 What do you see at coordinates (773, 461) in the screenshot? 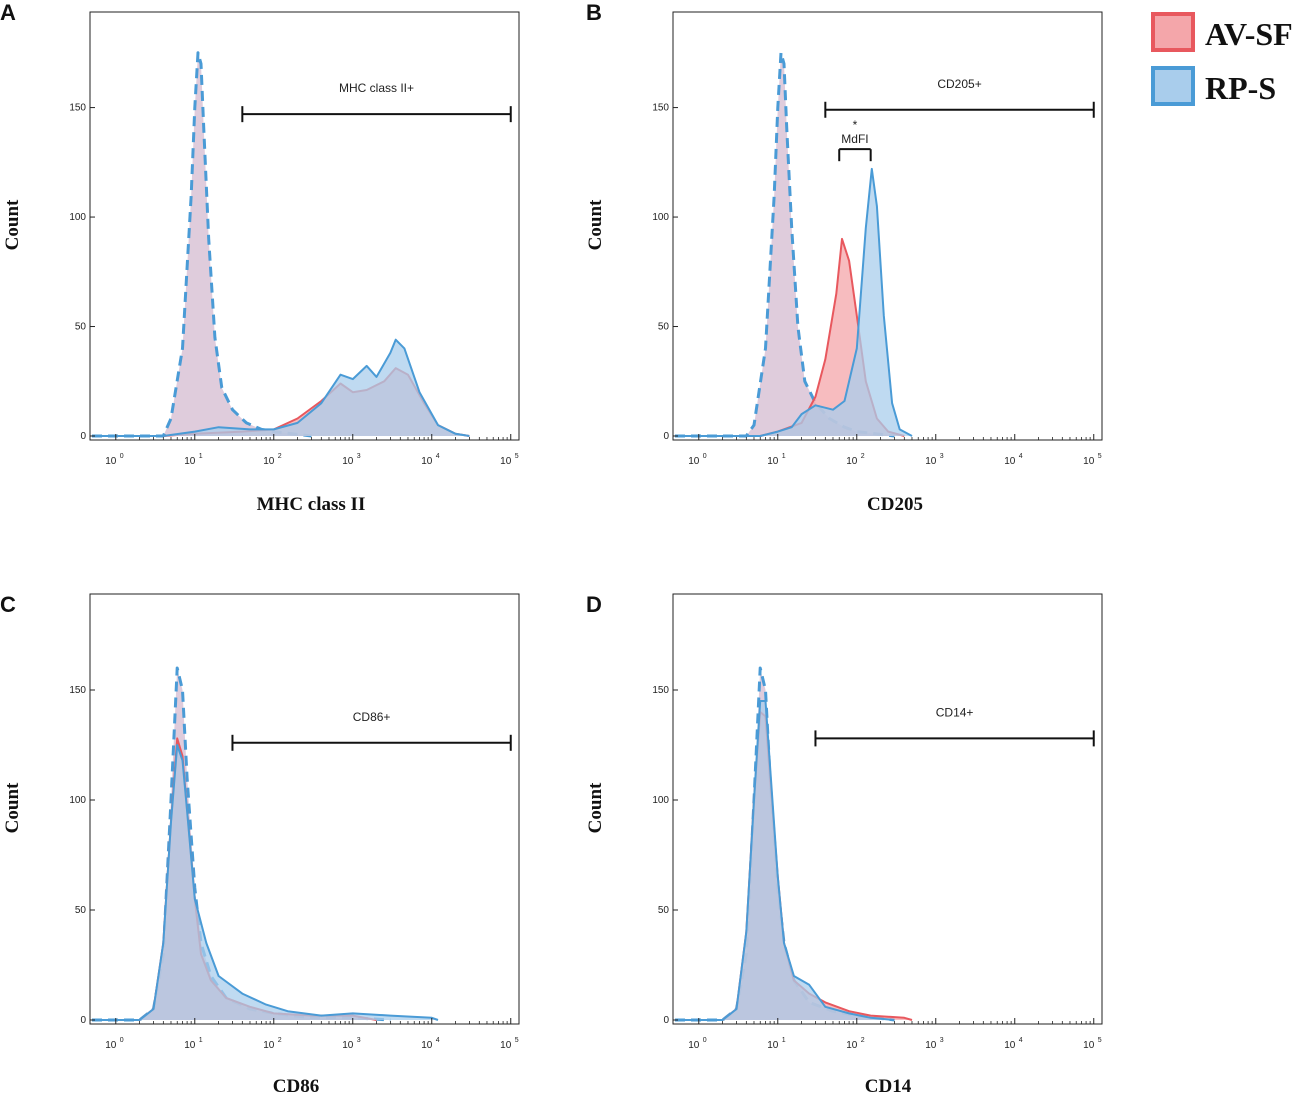
I see `x-tick-label-b-1: 10` at bounding box center [773, 461].